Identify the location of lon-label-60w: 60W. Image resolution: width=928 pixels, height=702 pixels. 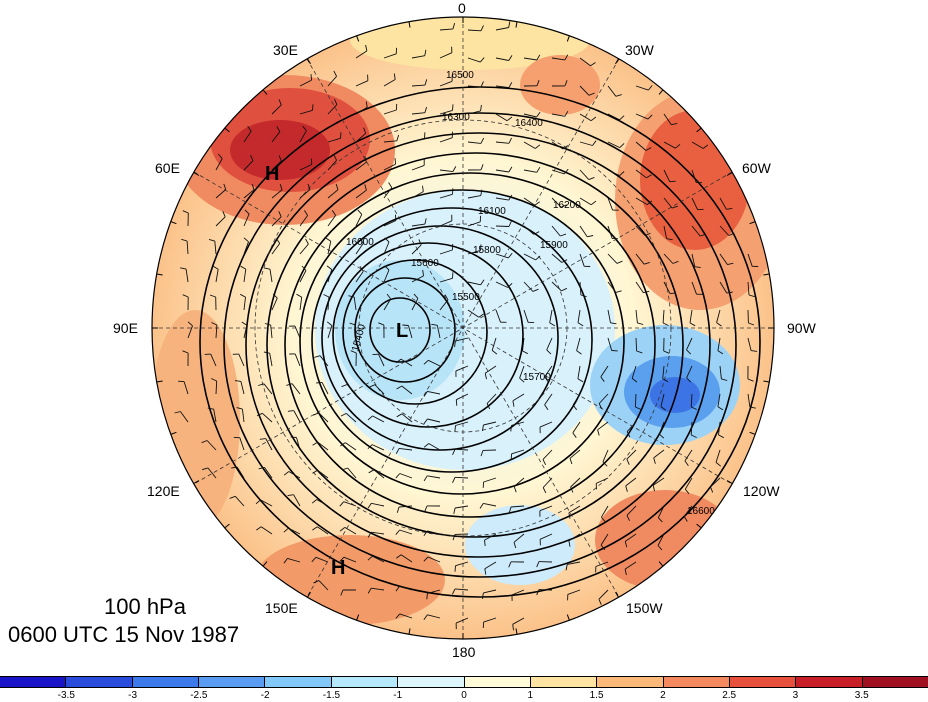
(756, 168).